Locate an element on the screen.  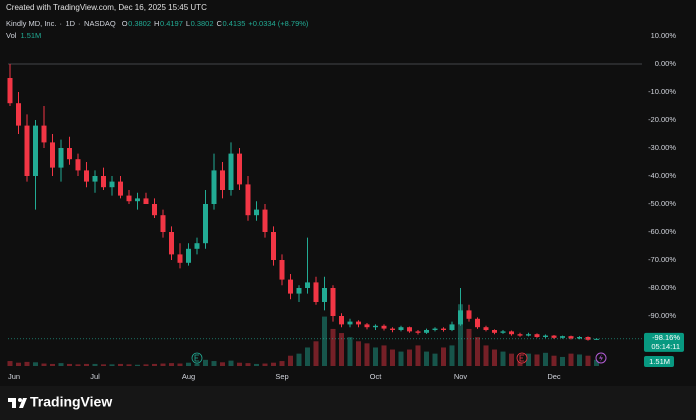
y-tick-label: -40.00% is located at coordinates (662, 175).